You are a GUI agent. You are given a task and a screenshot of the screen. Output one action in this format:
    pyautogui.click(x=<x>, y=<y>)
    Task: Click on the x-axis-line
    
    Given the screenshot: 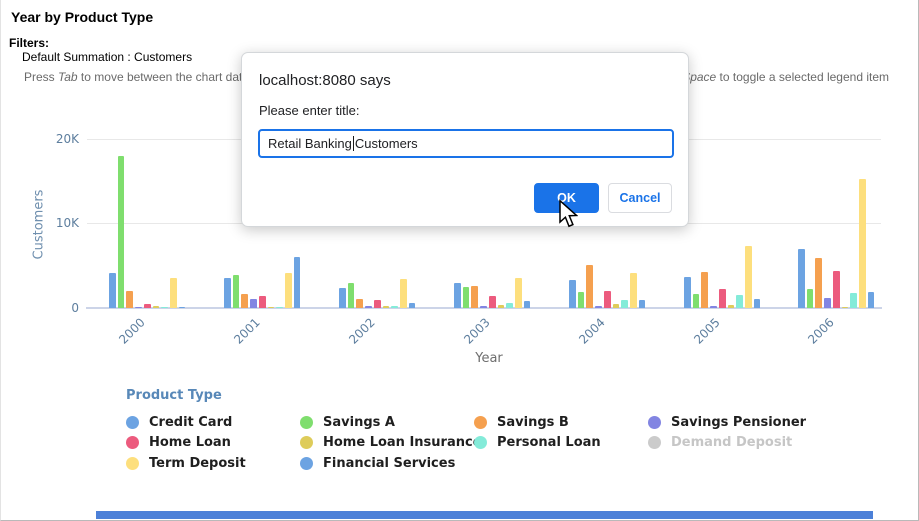 What is the action you would take?
    pyautogui.click(x=484, y=308)
    